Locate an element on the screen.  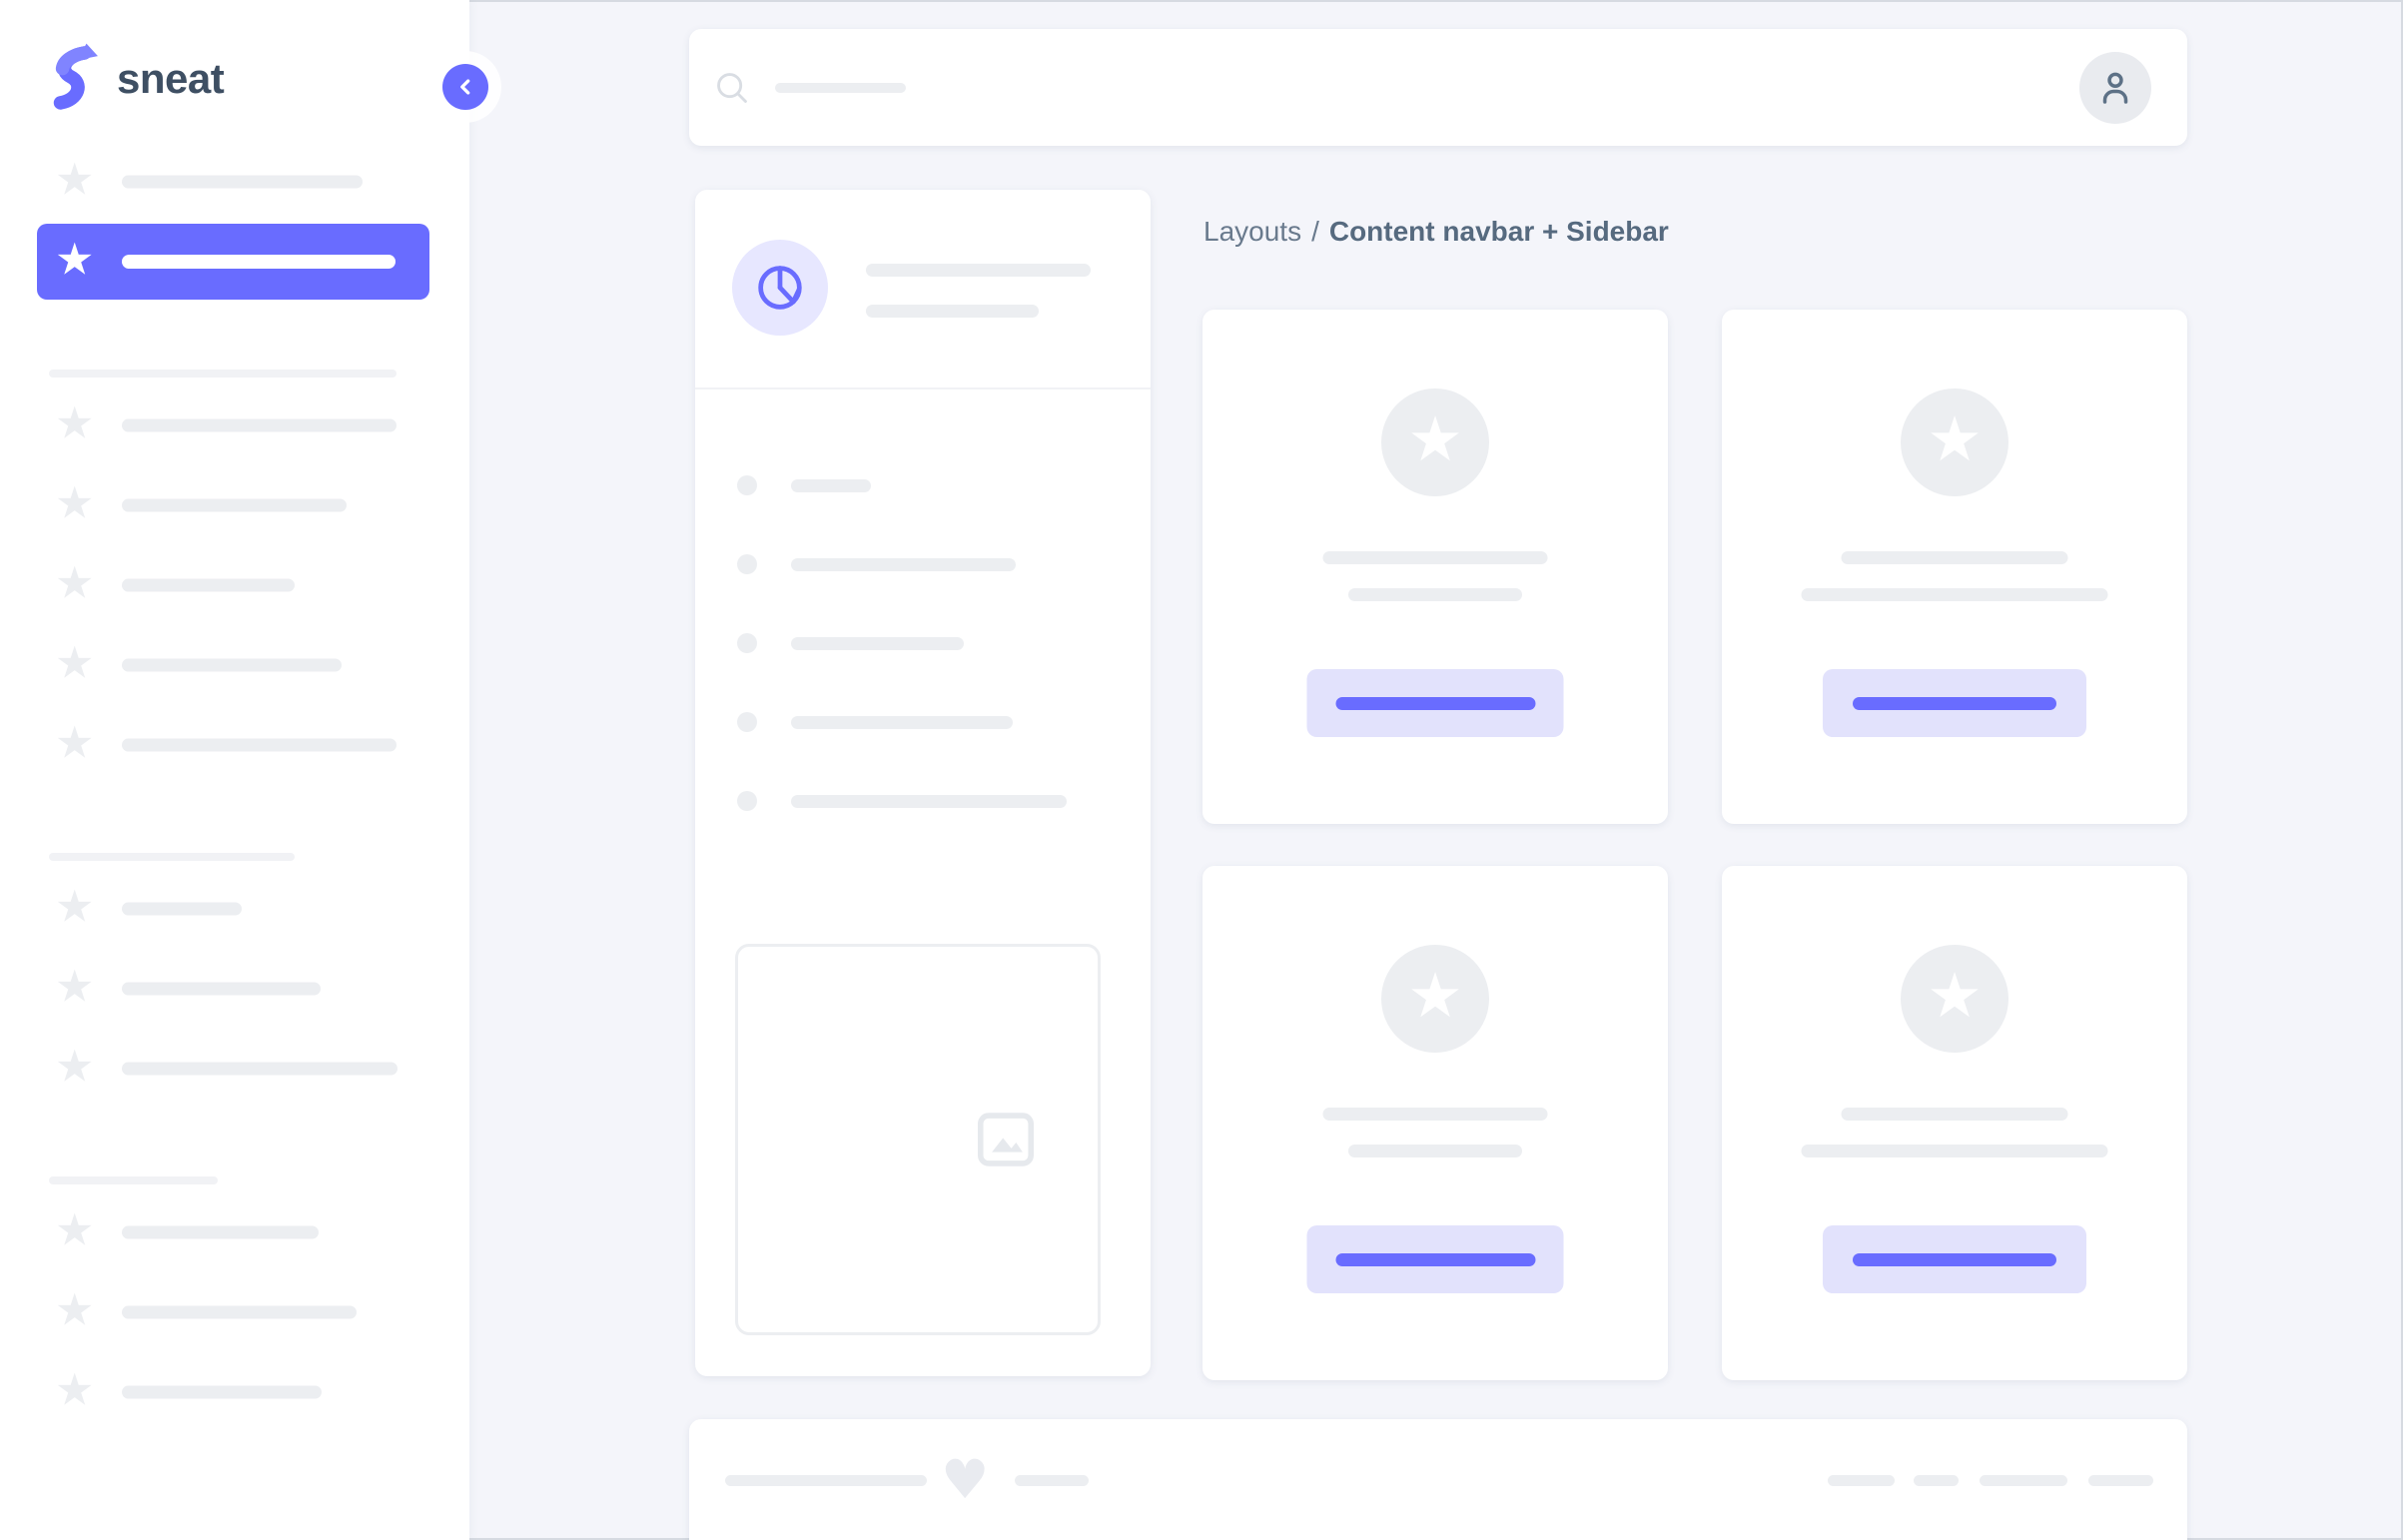
user-avatar is located at coordinates (2115, 88).